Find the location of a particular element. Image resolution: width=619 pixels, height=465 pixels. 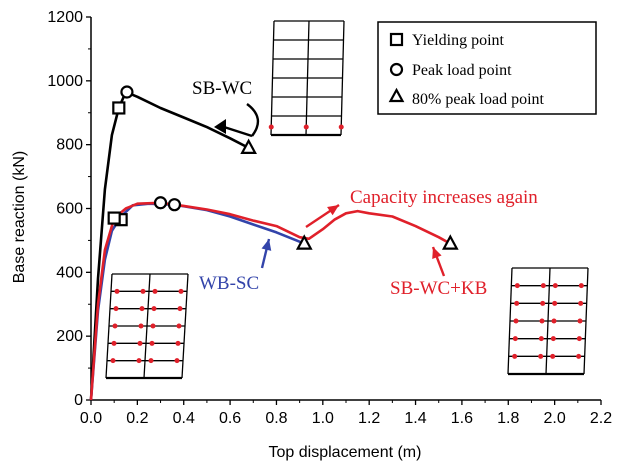

x-tick-label: 2.0 is located at coordinates (555, 418).